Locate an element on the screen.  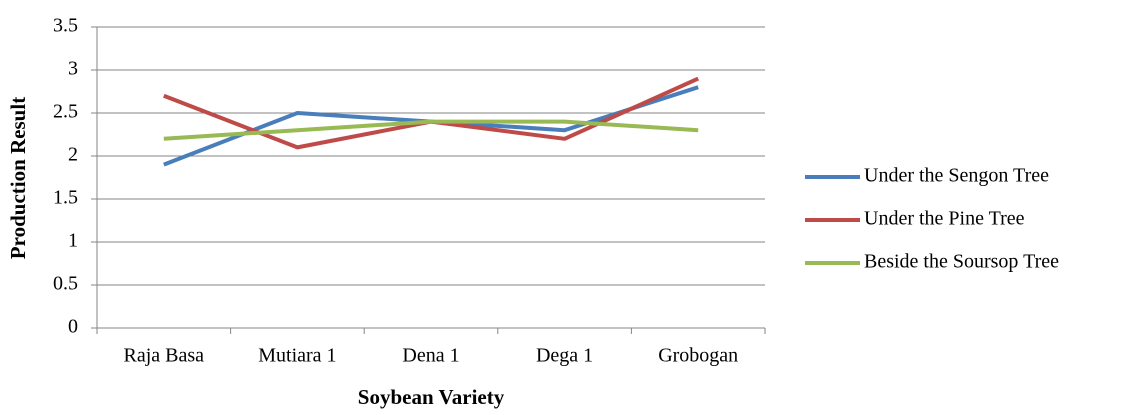
legend-label: Under the Sengon Tree is located at coordinates (956, 176).